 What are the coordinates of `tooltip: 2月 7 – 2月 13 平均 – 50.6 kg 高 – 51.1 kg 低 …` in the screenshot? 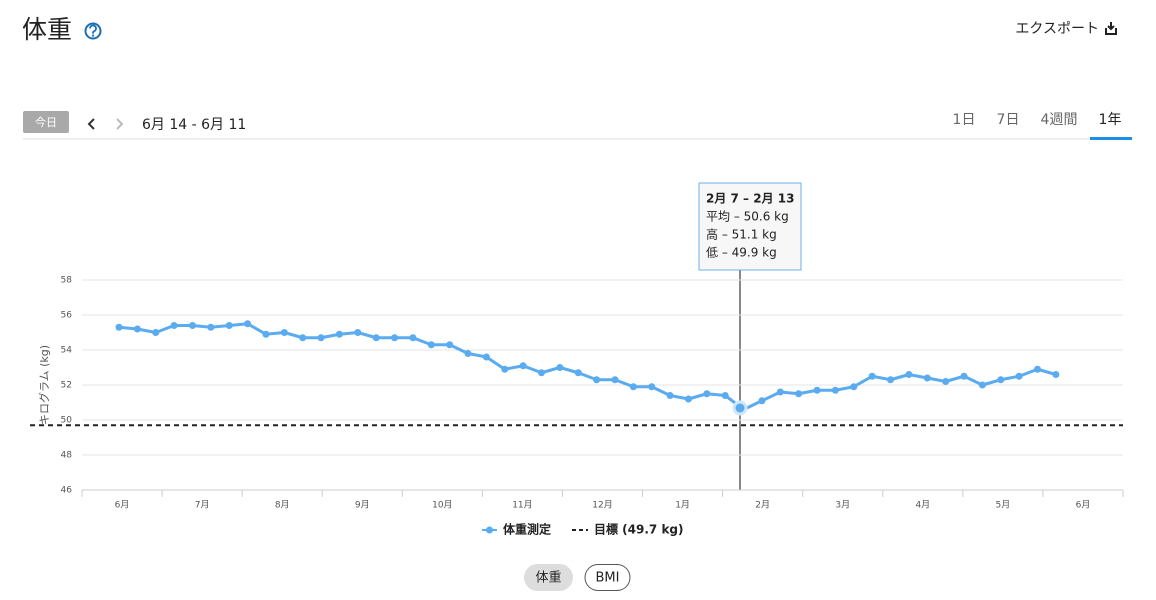 It's located at (750, 226).